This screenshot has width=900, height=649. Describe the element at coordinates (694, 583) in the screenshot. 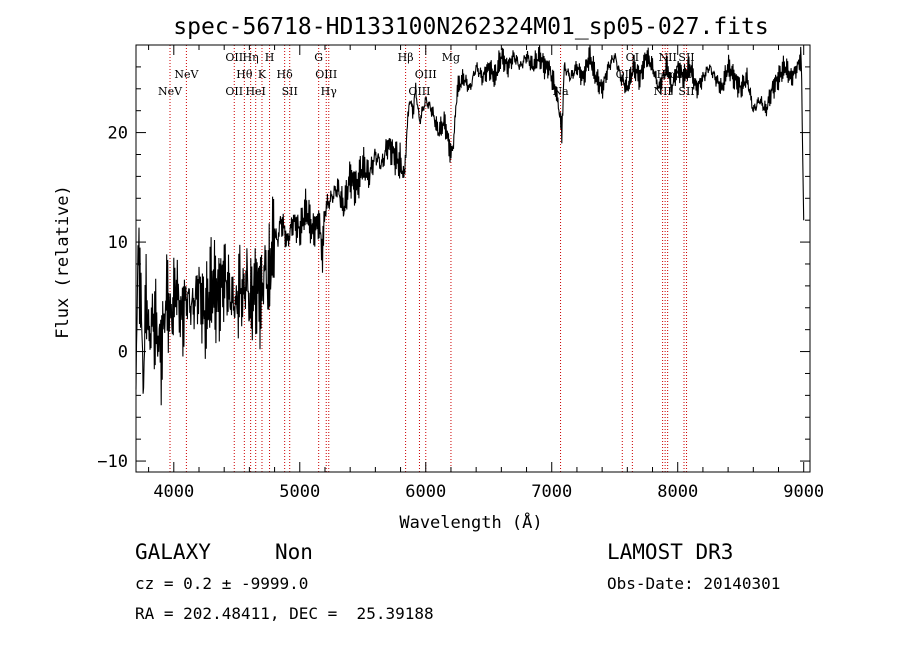

I see `obs-date-text: Obs-Date: 20140301` at that location.